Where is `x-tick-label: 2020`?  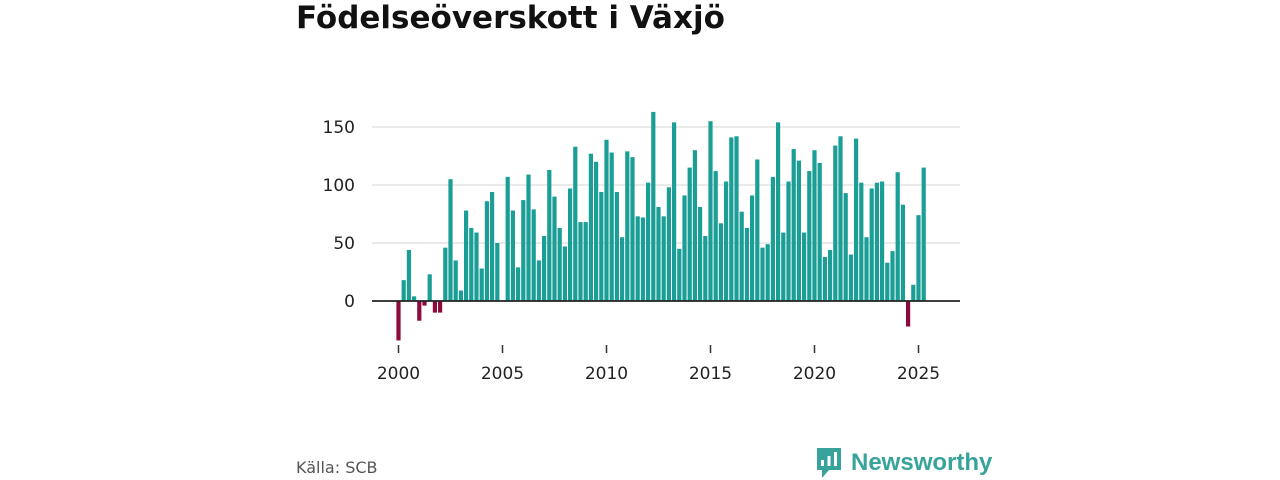 x-tick-label: 2020 is located at coordinates (814, 374).